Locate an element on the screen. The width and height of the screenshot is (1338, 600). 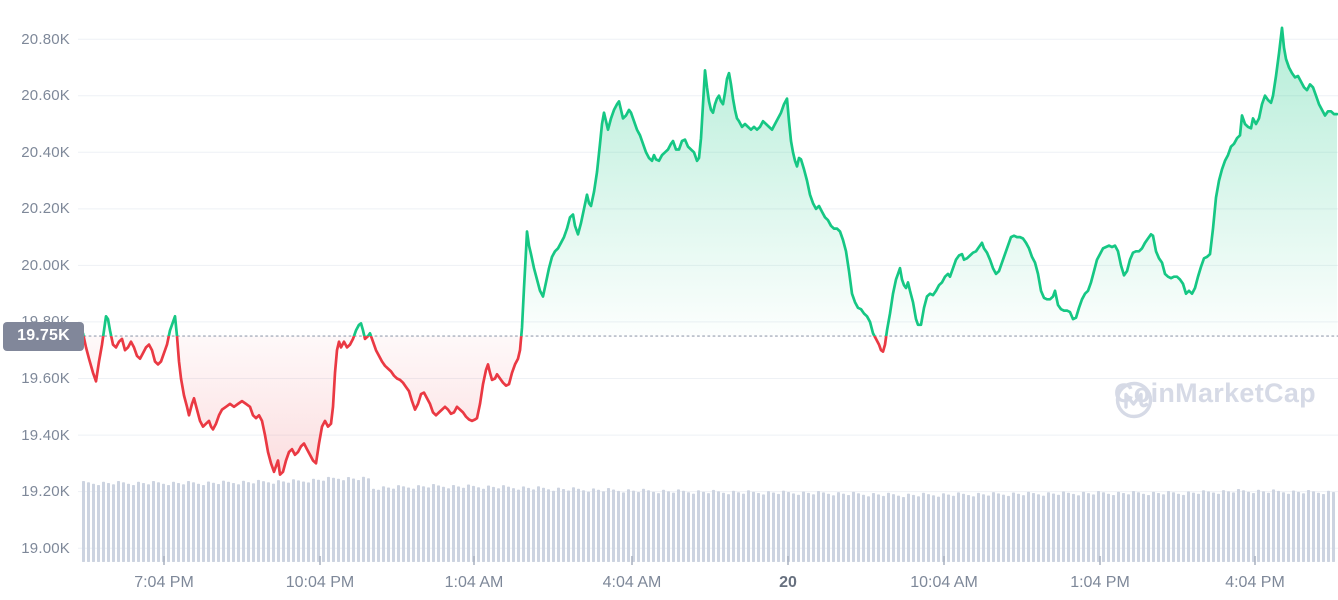
y-axis-label: 20.00K is located at coordinates (45, 265).